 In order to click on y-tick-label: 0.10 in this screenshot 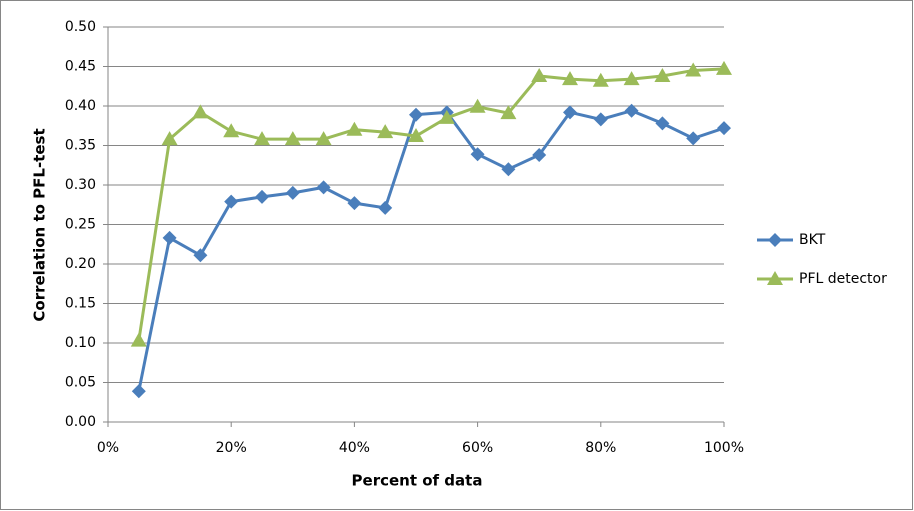, I will do `click(80, 343)`.